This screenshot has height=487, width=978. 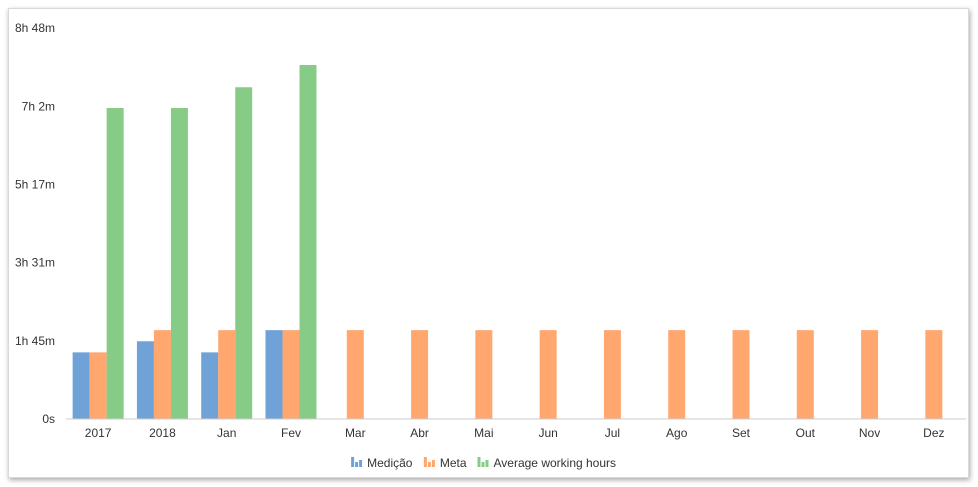 What do you see at coordinates (453, 463) in the screenshot?
I see `legend-label: Meta` at bounding box center [453, 463].